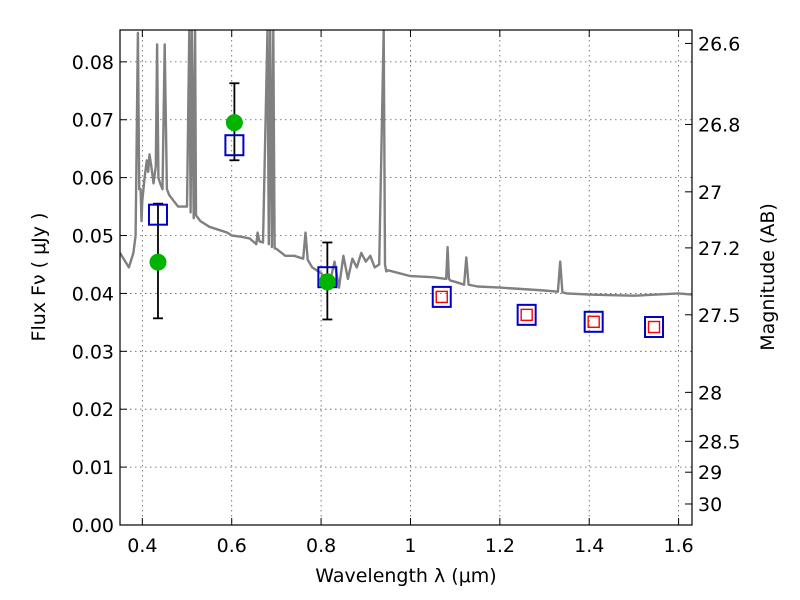  Describe the element at coordinates (39, 277) in the screenshot. I see `y-axis-label: Flux Fν ( μJy )` at that location.